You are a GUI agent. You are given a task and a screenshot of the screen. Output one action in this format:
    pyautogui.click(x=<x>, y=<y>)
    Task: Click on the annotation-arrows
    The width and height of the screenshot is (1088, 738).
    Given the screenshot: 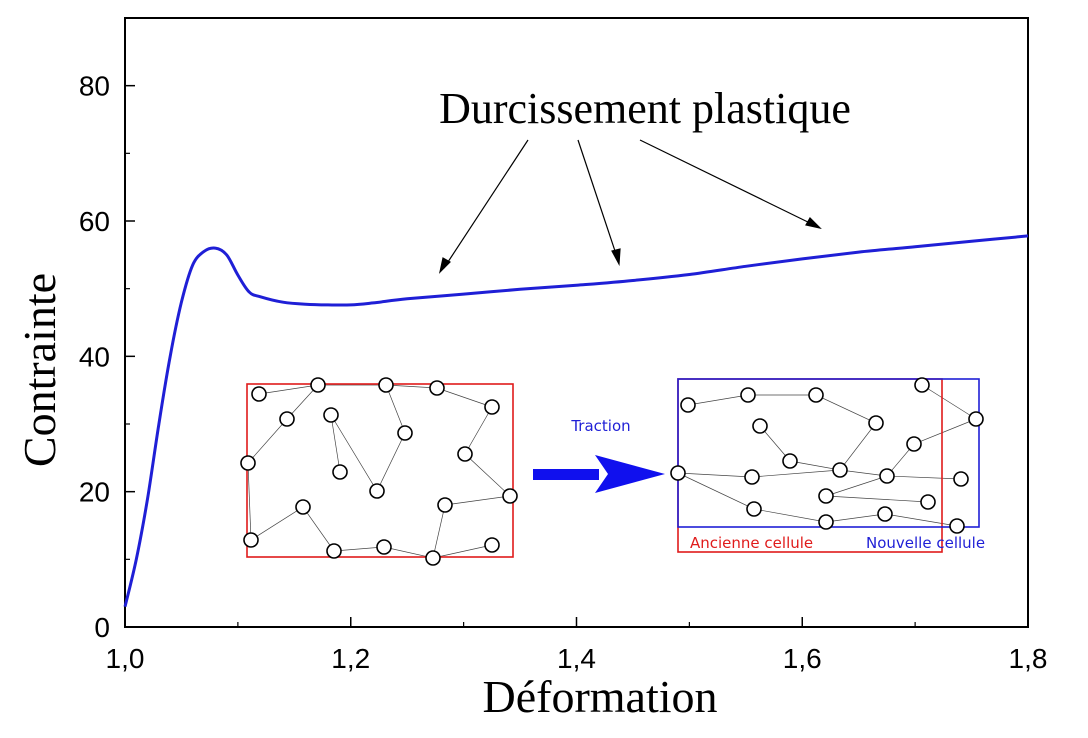 What is the action you would take?
    pyautogui.click(x=630, y=206)
    